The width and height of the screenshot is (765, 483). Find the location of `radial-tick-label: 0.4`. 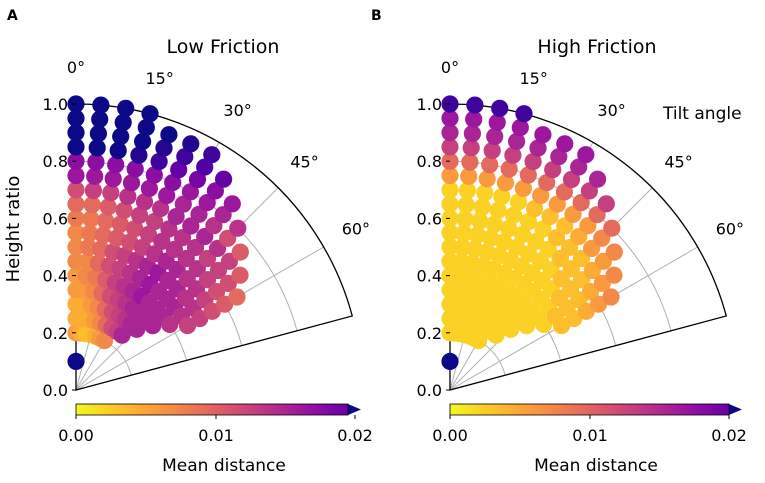

radial-tick-label: 0.4 is located at coordinates (429, 276).